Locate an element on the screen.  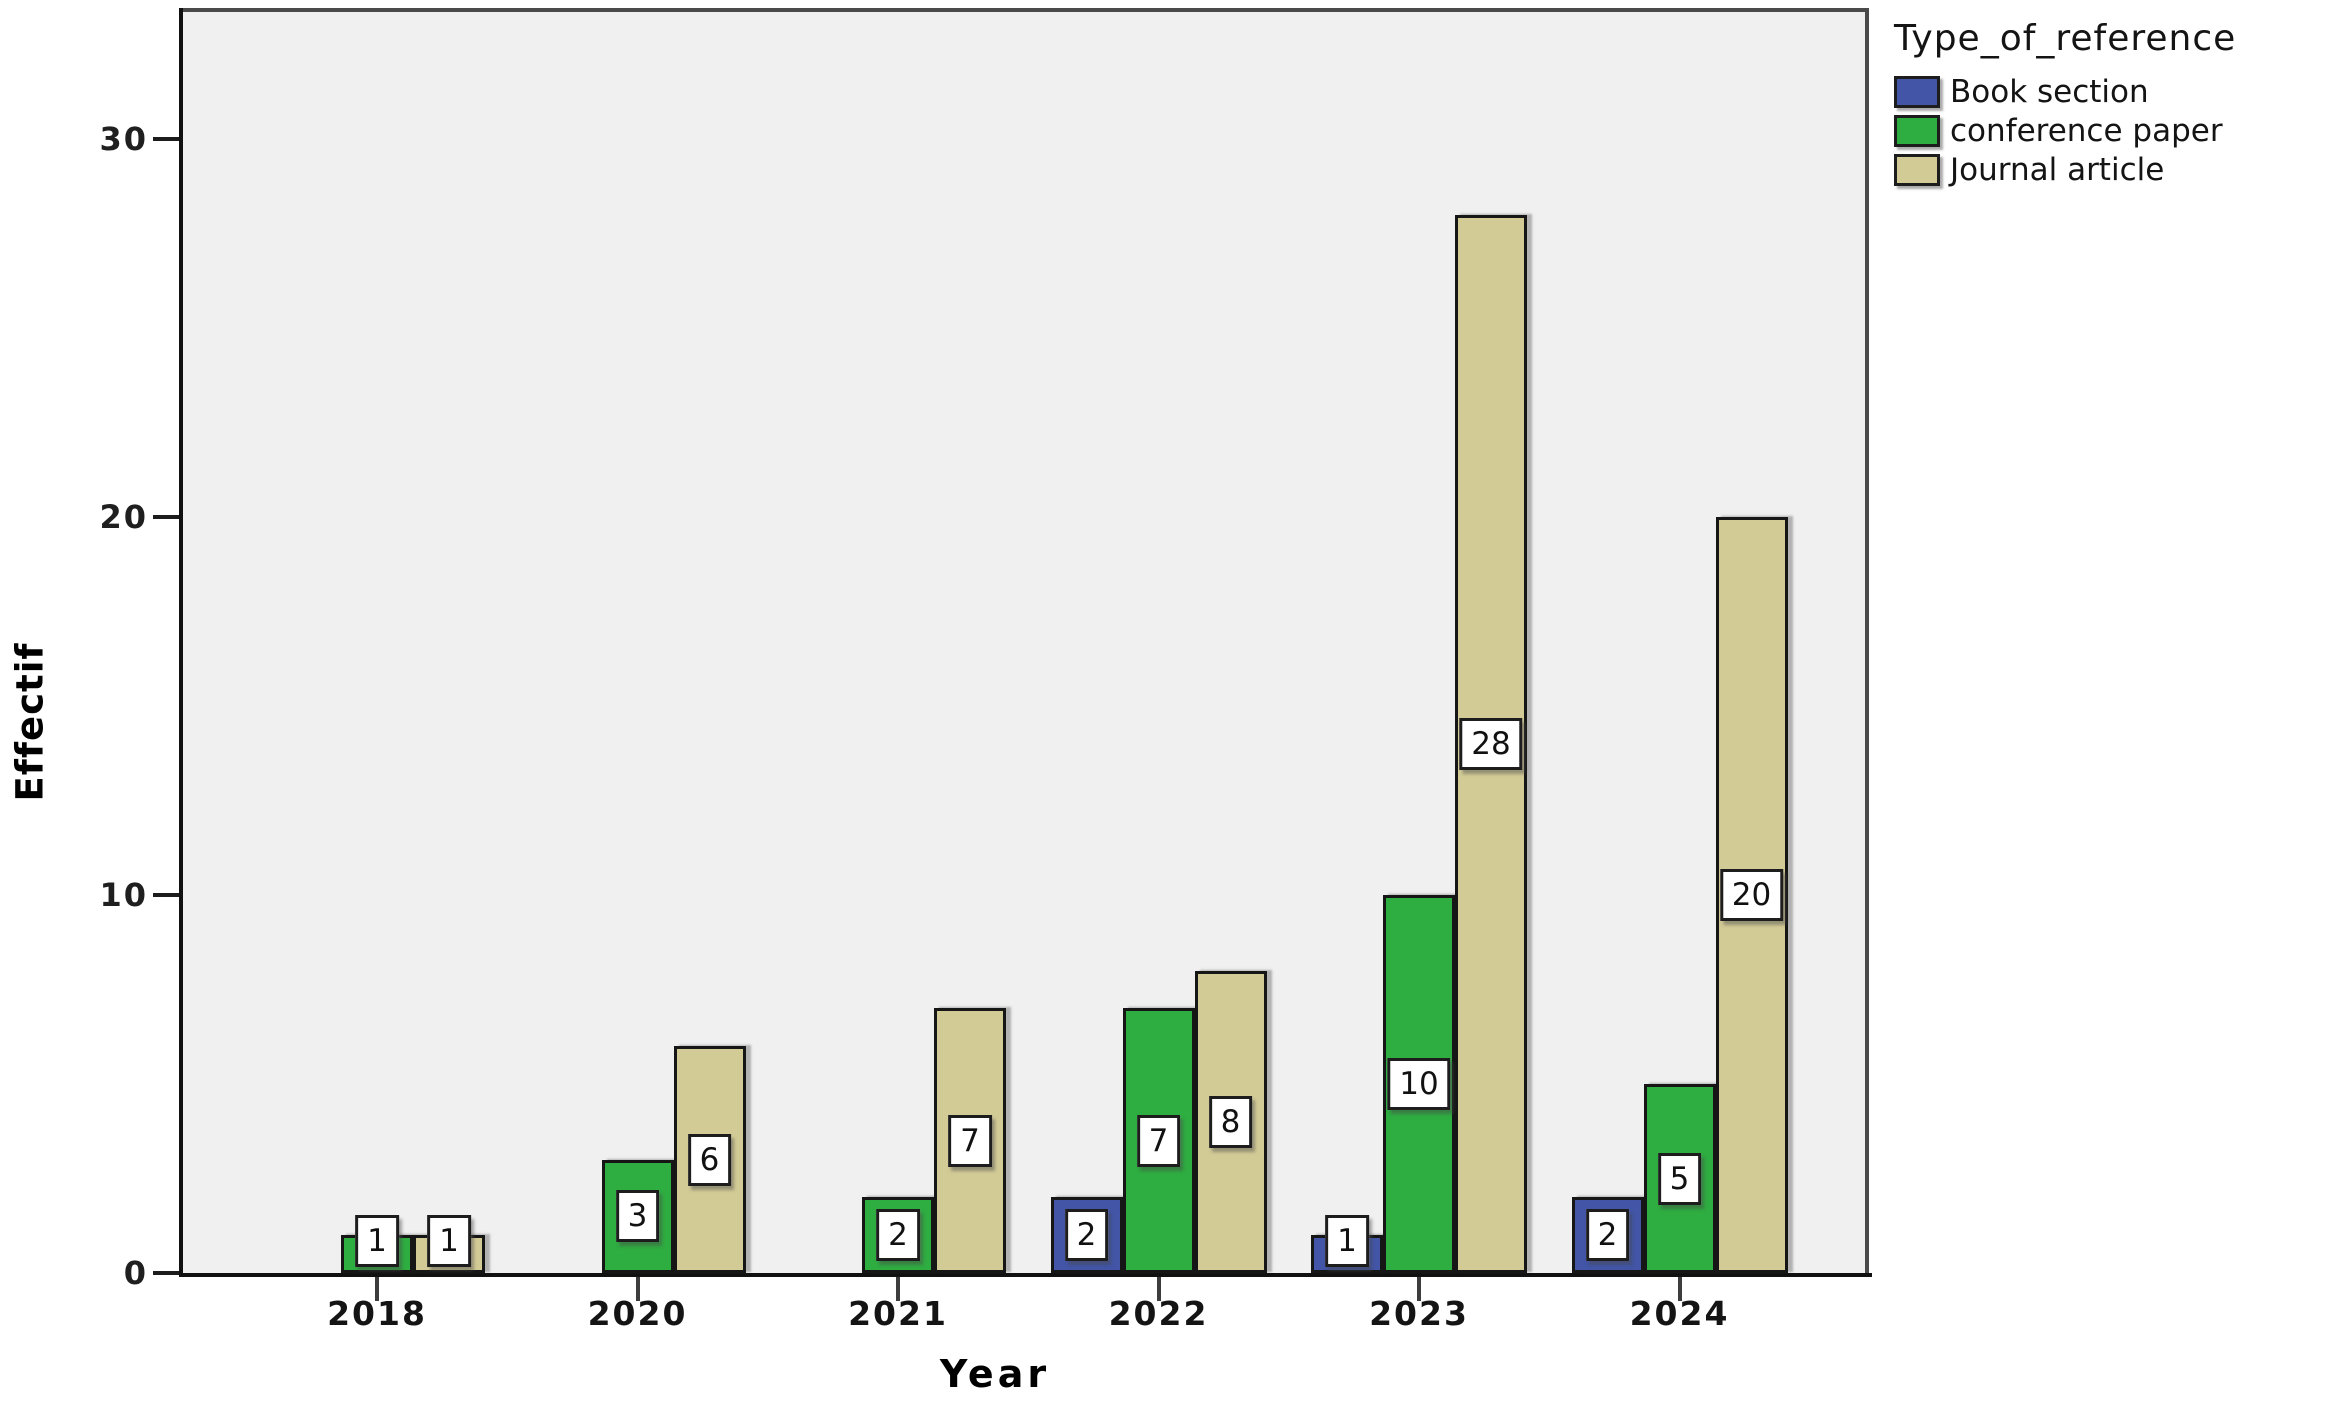
x-tick-label: 2022 is located at coordinates (1158, 1313).